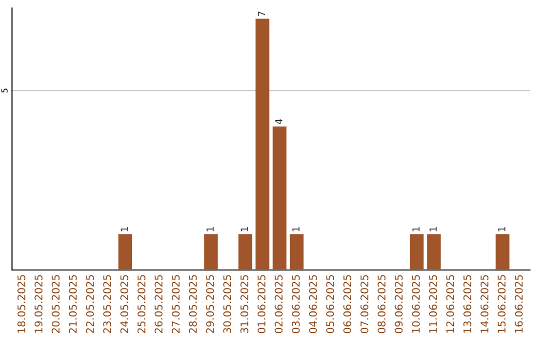  What do you see at coordinates (90, 304) in the screenshot?
I see `x-tick-label: 22.05.2025` at bounding box center [90, 304].